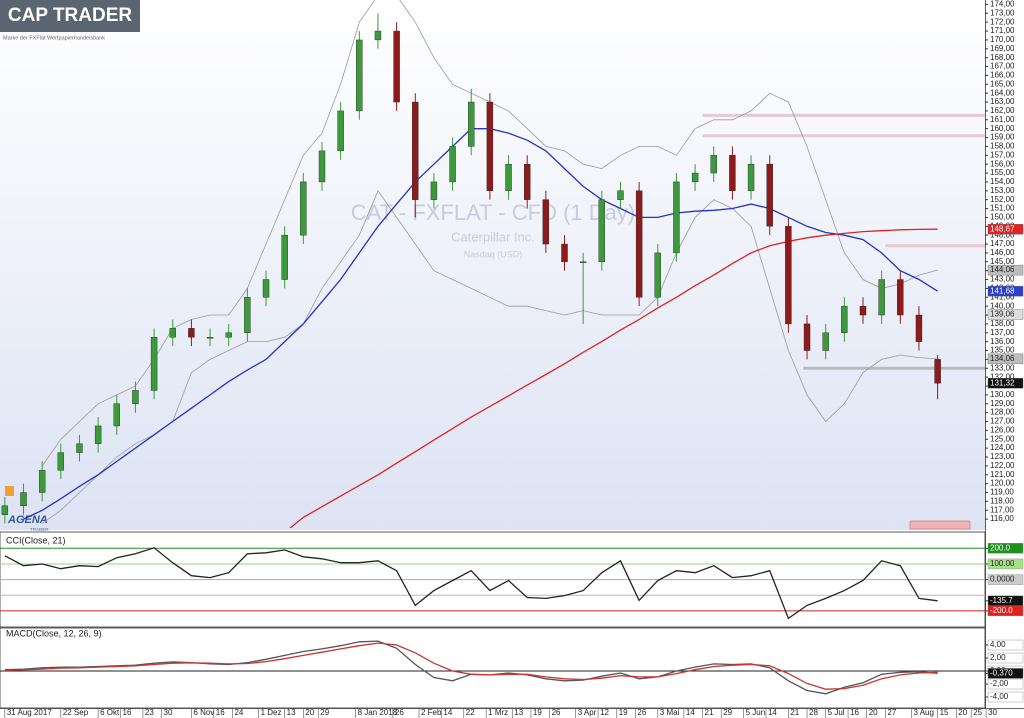  Describe the element at coordinates (1002, 21) in the screenshot. I see `y-tick-label: 172,00` at that location.